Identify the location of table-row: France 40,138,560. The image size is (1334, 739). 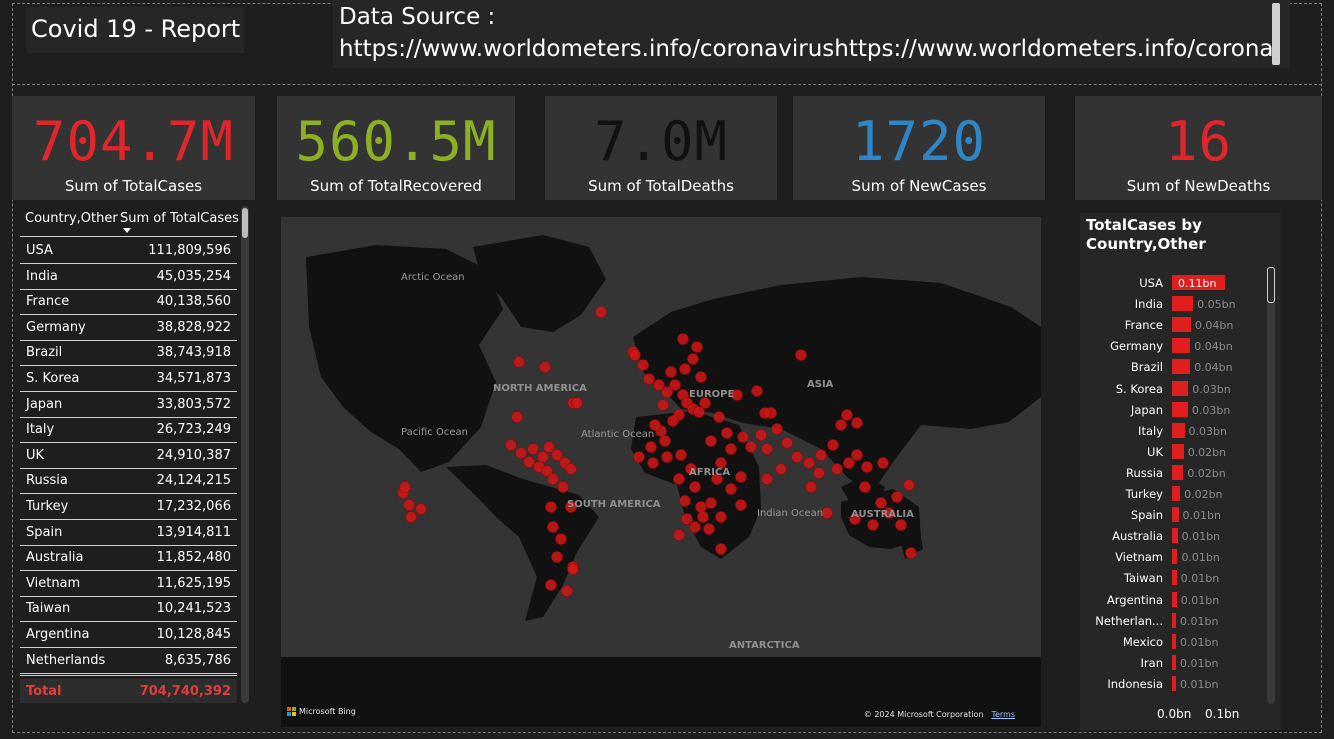
(128, 302).